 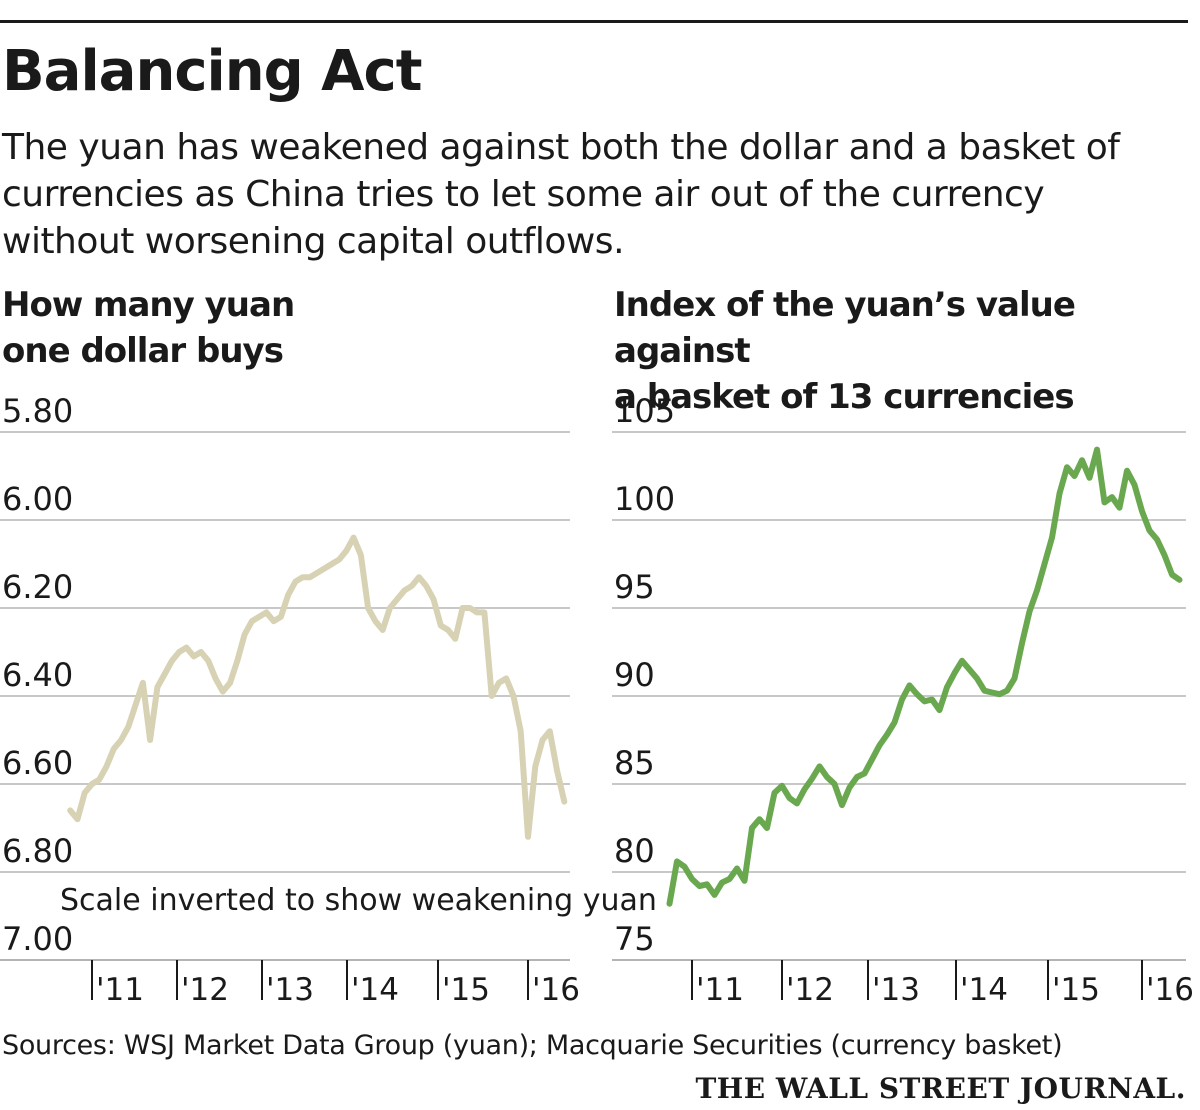 What do you see at coordinates (644, 499) in the screenshot?
I see `y-tick-label: 100` at bounding box center [644, 499].